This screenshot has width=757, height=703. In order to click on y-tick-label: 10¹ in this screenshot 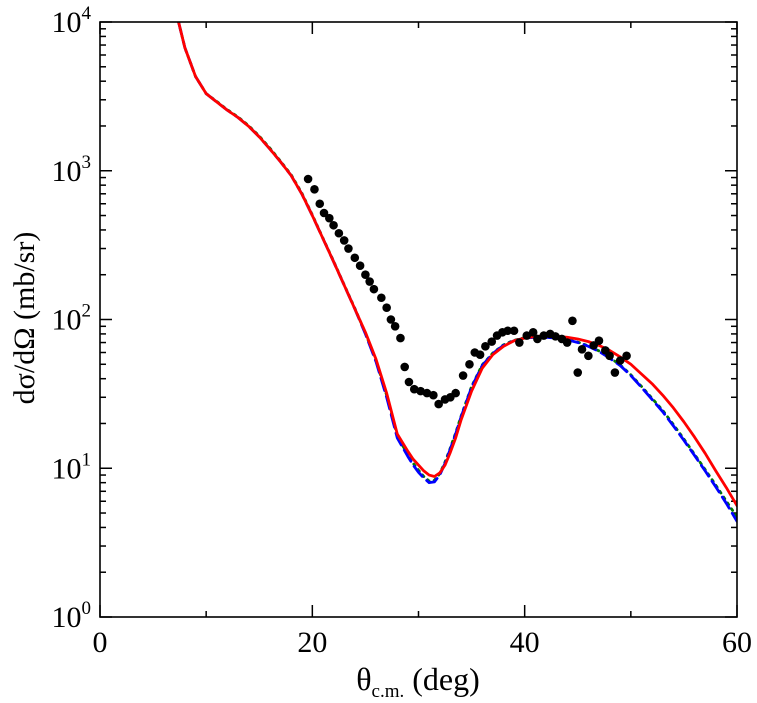, I will do `click(72, 467)`.